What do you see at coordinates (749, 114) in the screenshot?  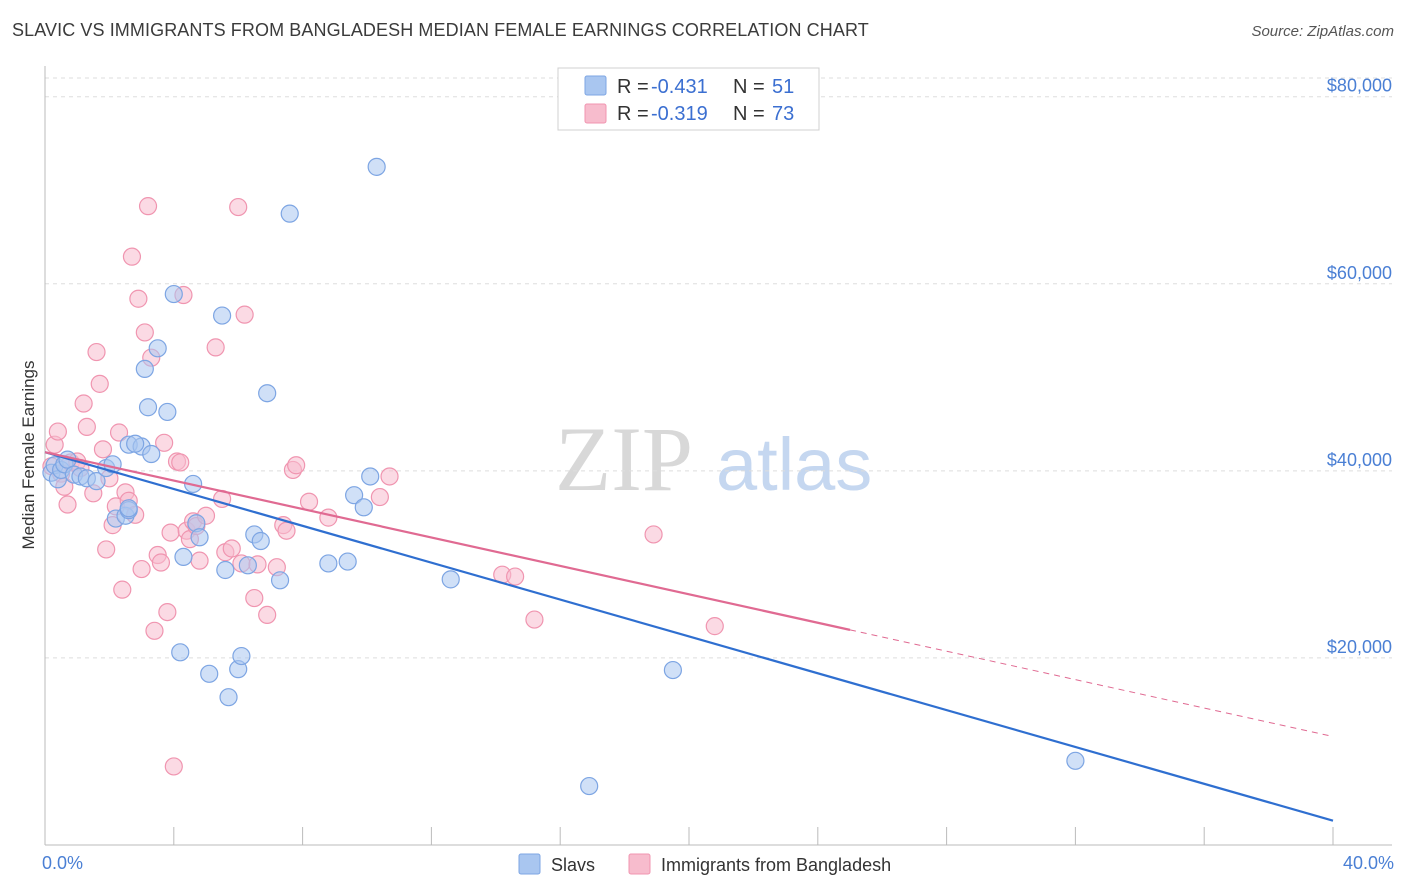 I see `legend-n-label-bangladesh: N =` at bounding box center [749, 114].